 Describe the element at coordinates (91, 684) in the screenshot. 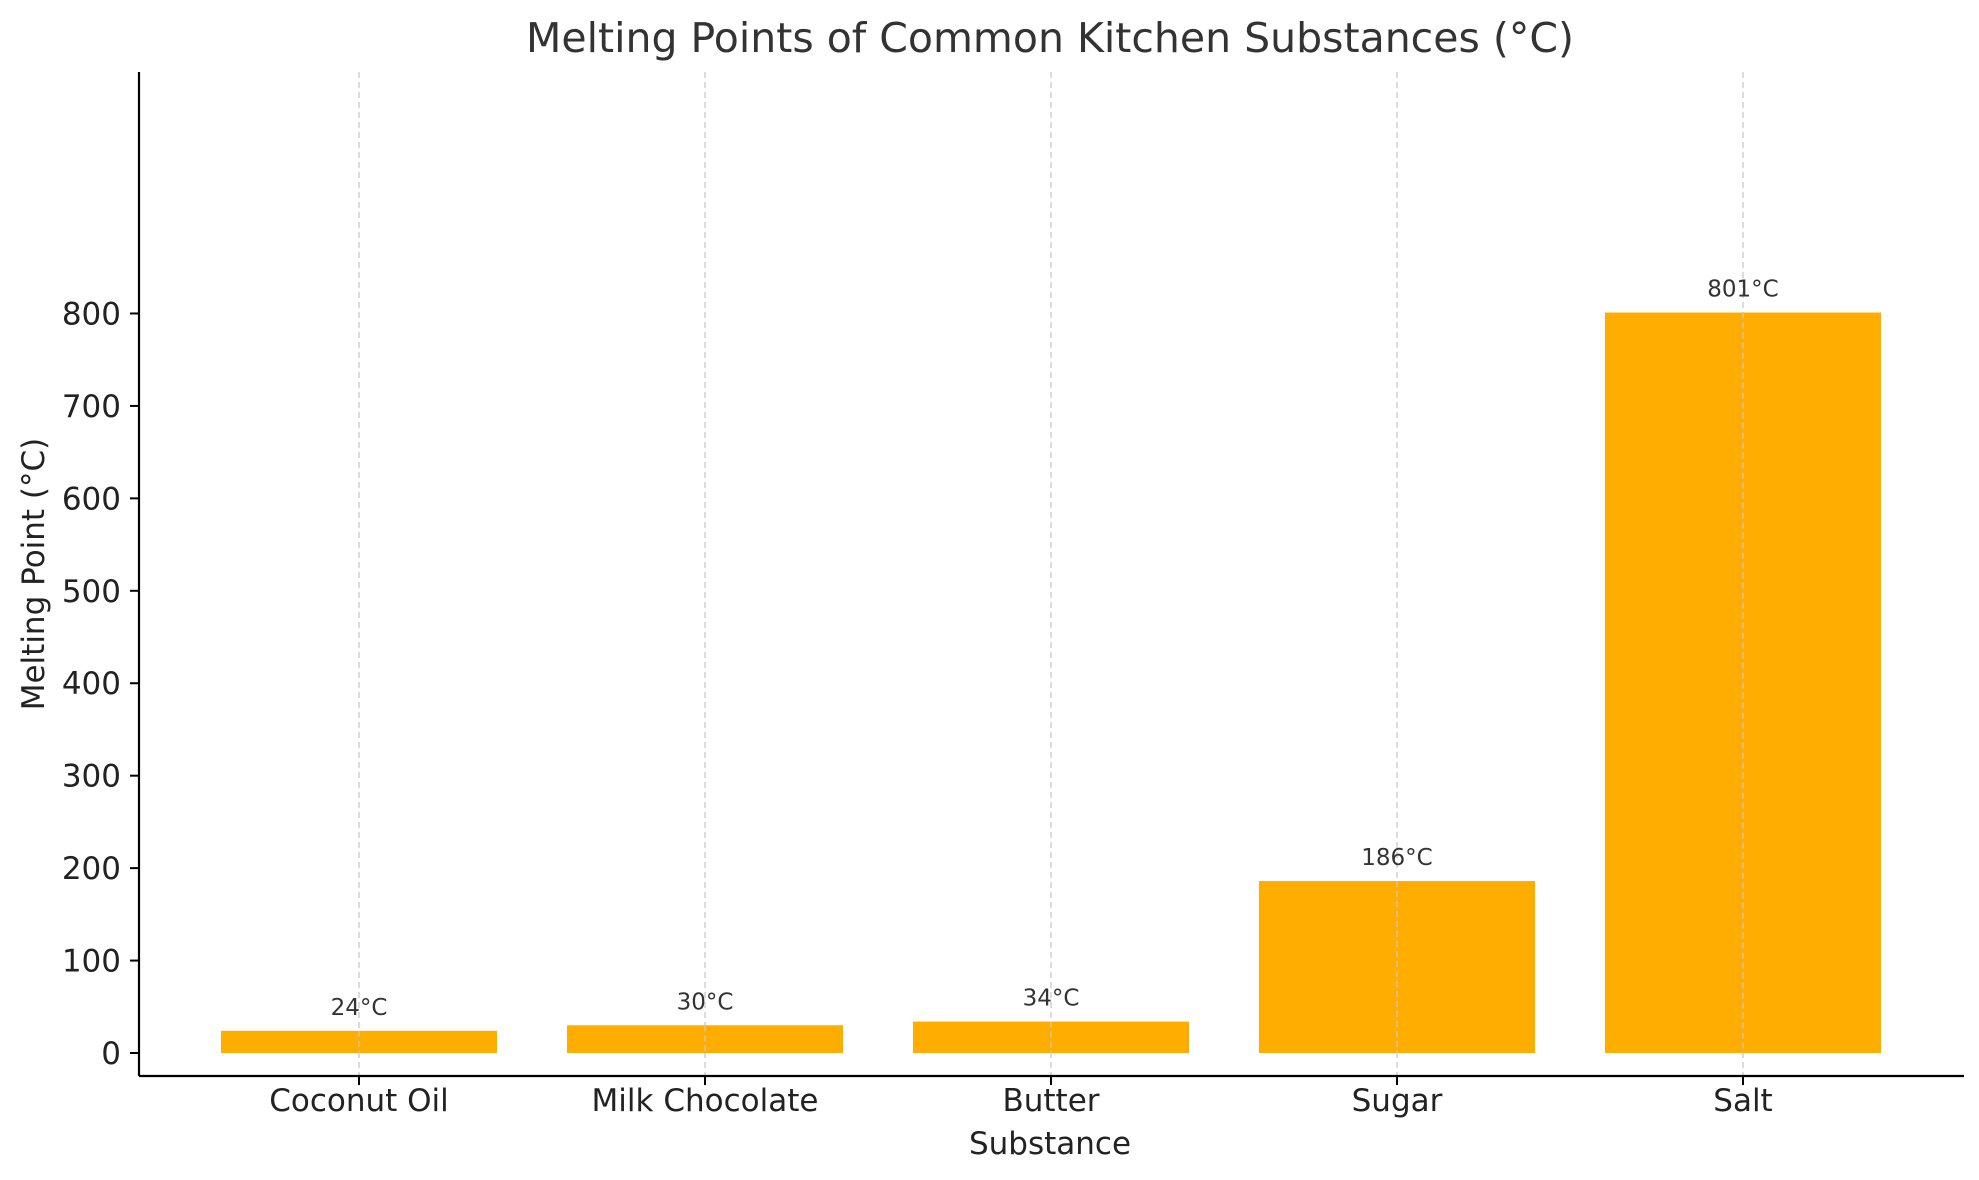

I see `y-tick-label: 400` at that location.